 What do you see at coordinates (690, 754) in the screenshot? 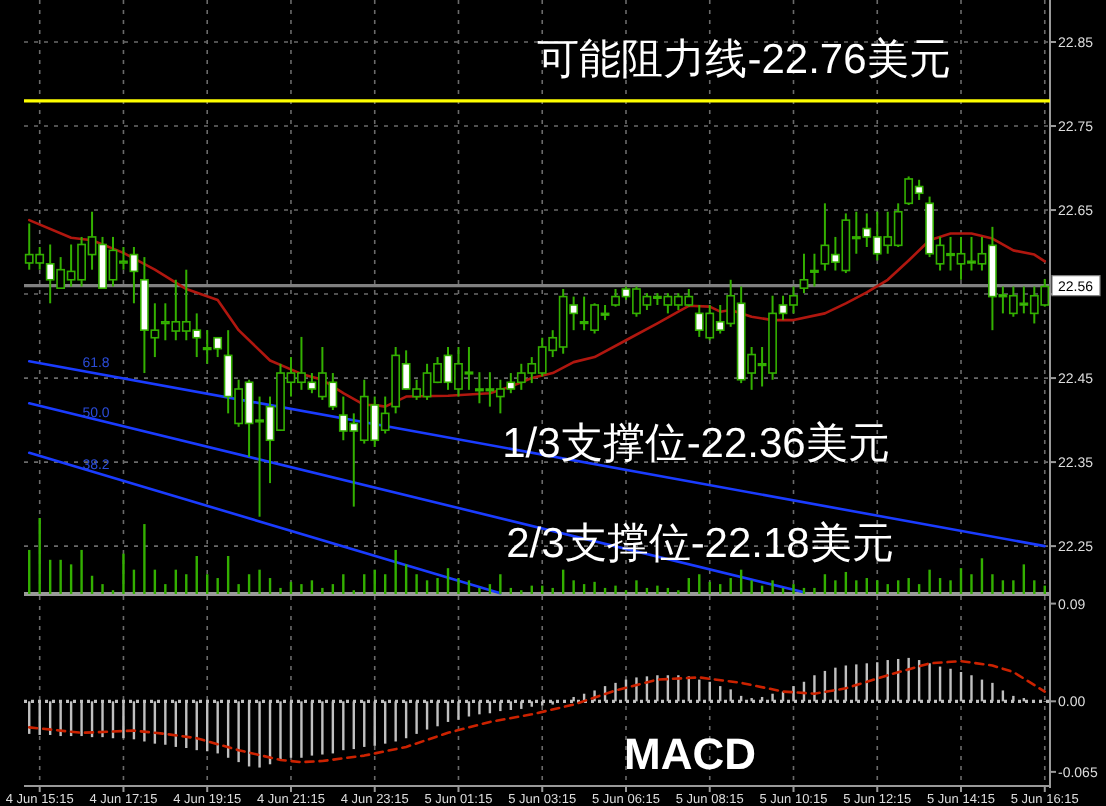
I see `annotation: MACD` at bounding box center [690, 754].